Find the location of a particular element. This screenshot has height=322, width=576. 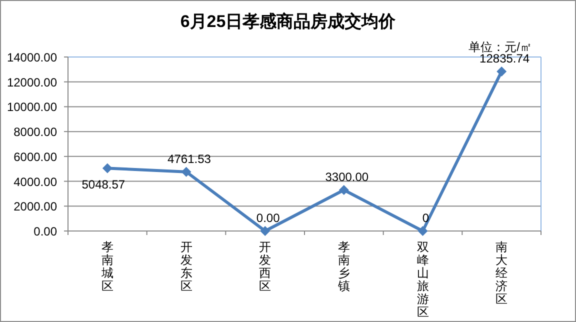

y-tick-label: 14000.00 is located at coordinates (32, 57).